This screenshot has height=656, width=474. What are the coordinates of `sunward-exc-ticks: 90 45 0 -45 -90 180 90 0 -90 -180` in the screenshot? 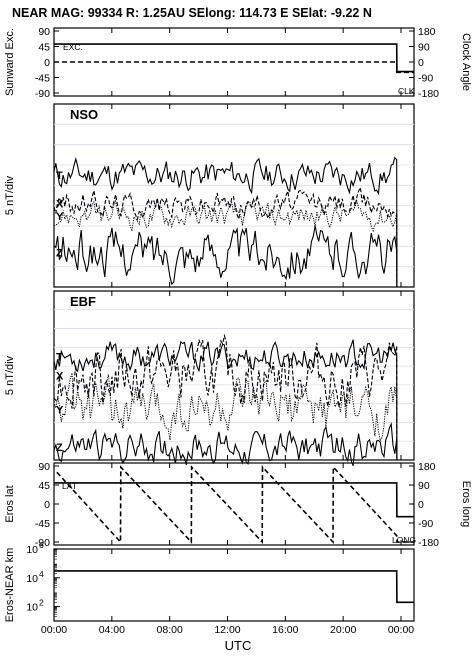 It's located at (237, 63).